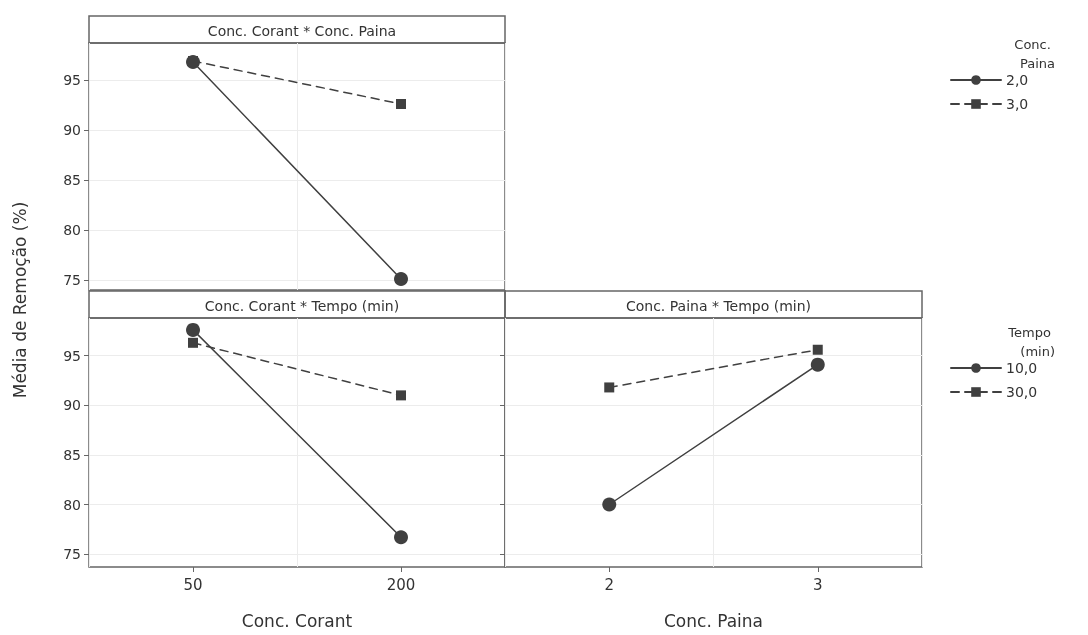  I want to click on legend-label: 3,0, so click(1017, 104).